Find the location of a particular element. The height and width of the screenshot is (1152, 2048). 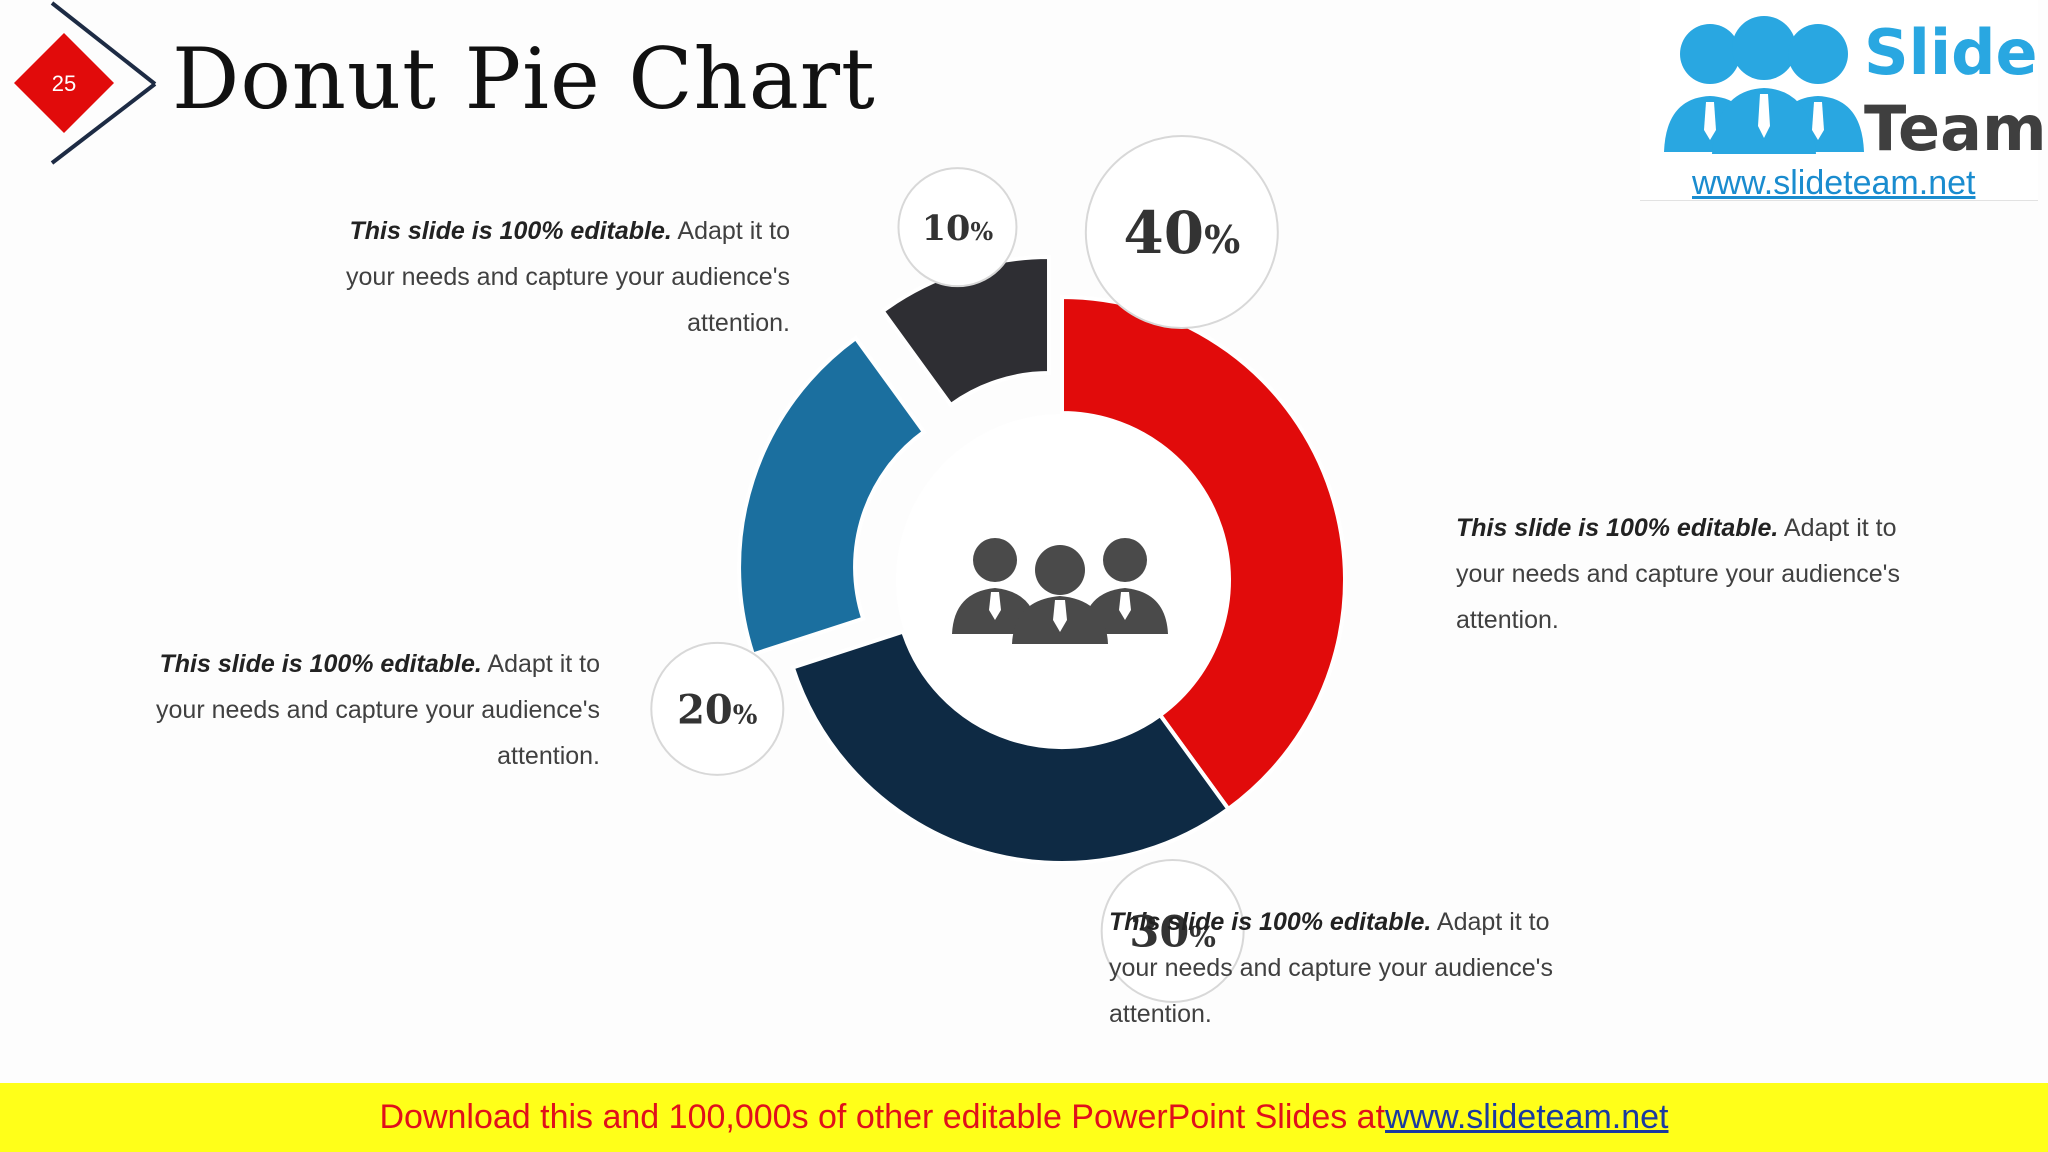

slice-label-40: 40% is located at coordinates (1181, 232).